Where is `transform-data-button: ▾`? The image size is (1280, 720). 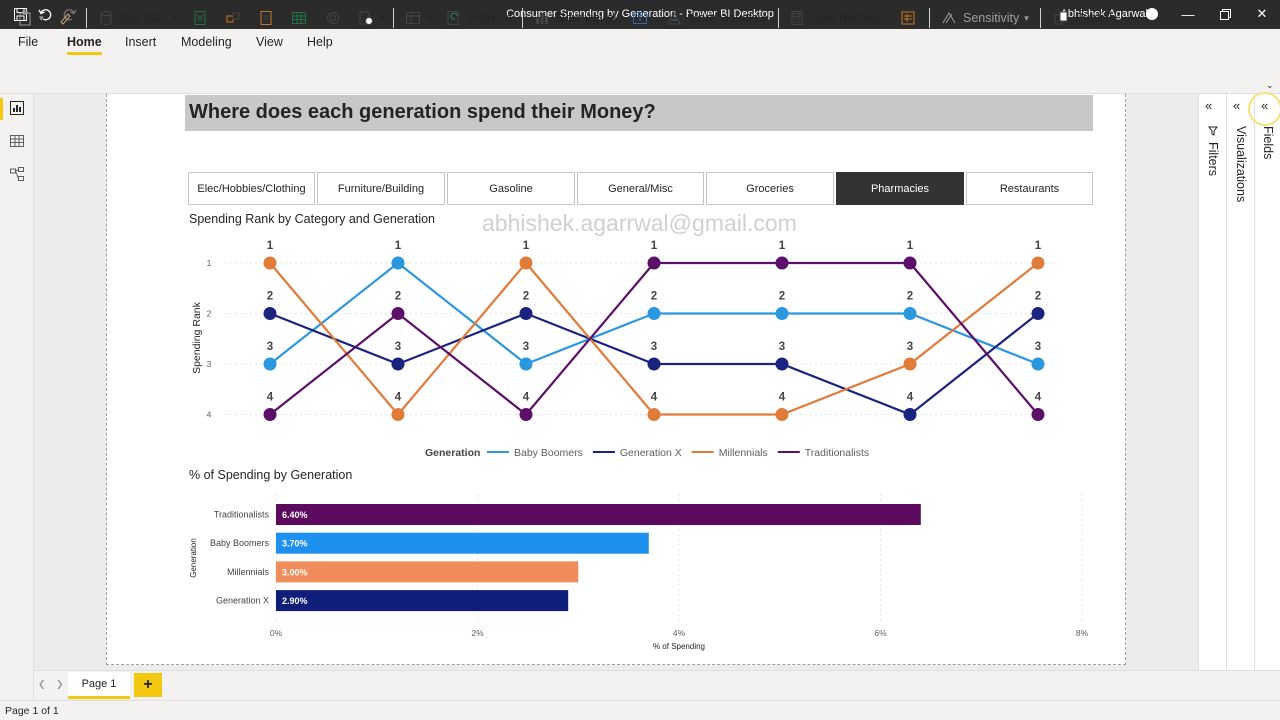 transform-data-button: ▾ is located at coordinates (418, 18).